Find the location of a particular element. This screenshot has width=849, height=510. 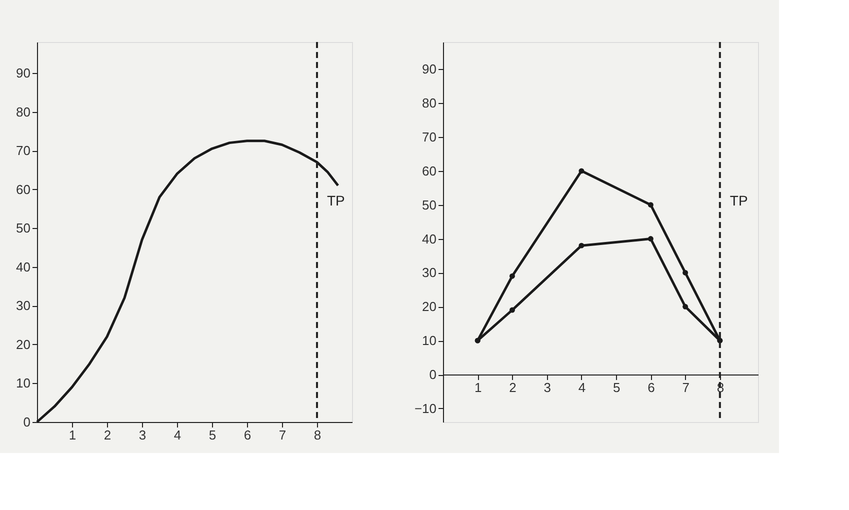

y-tick-label: −10 is located at coordinates (425, 408).